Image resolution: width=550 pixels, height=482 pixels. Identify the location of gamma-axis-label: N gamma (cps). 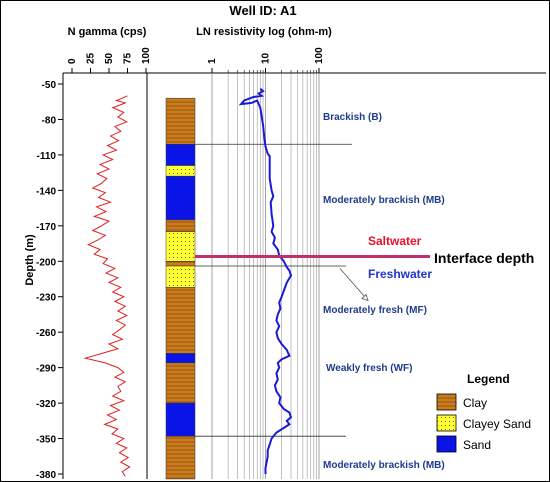
(107, 32).